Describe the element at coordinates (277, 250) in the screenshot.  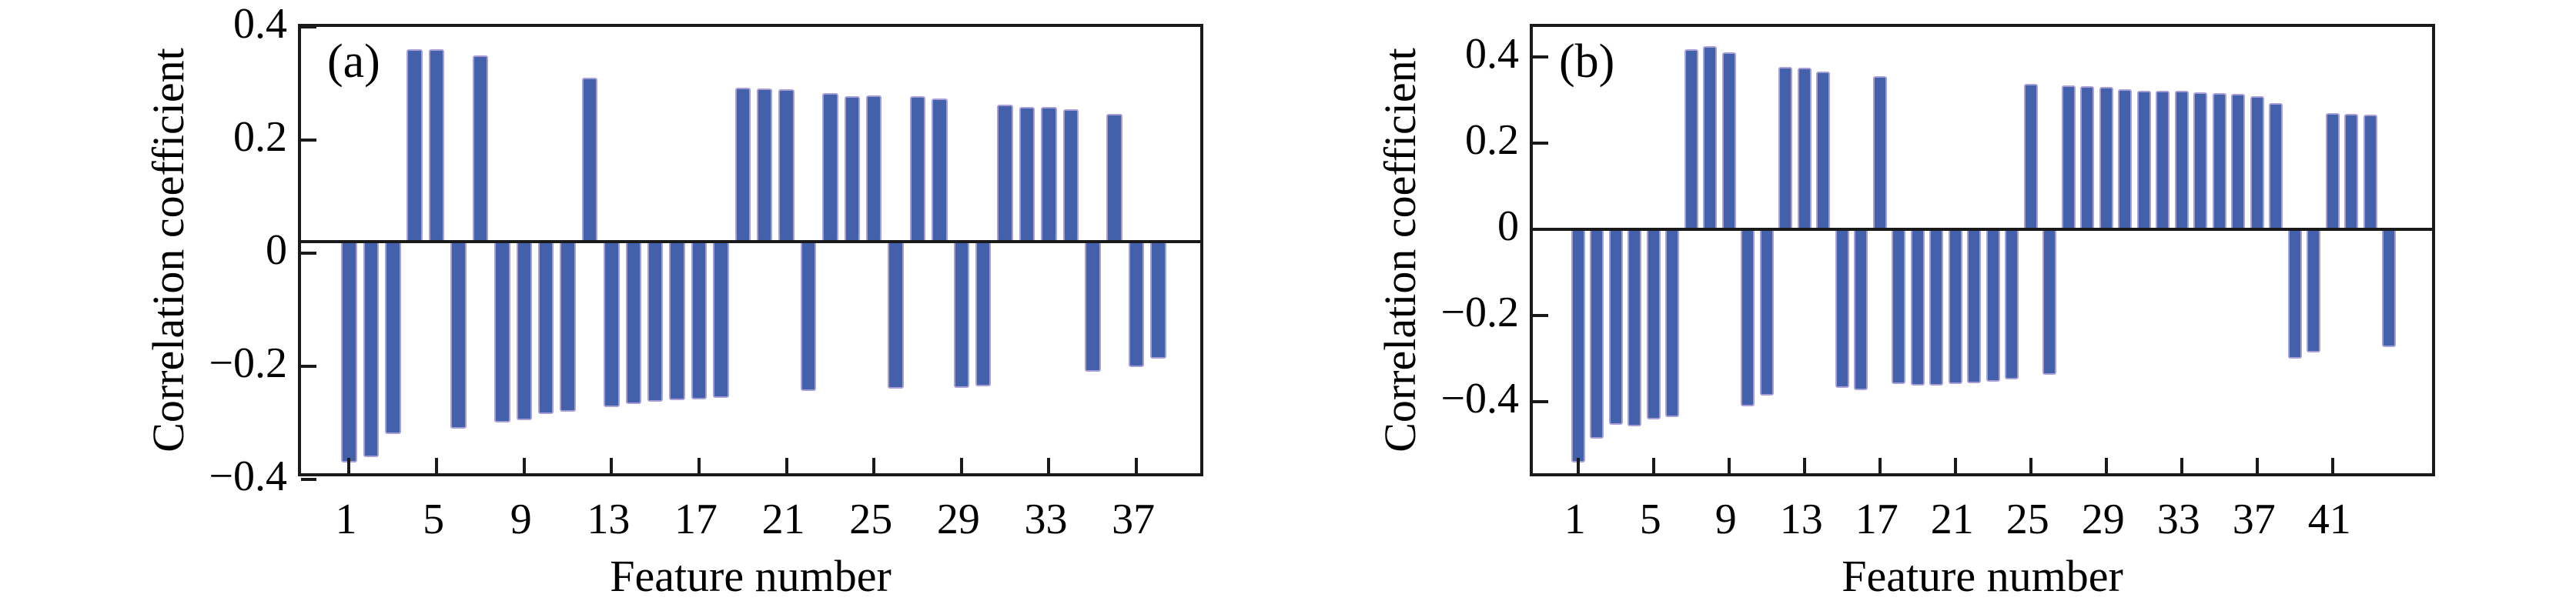
I see `y-tick-label: 0` at that location.